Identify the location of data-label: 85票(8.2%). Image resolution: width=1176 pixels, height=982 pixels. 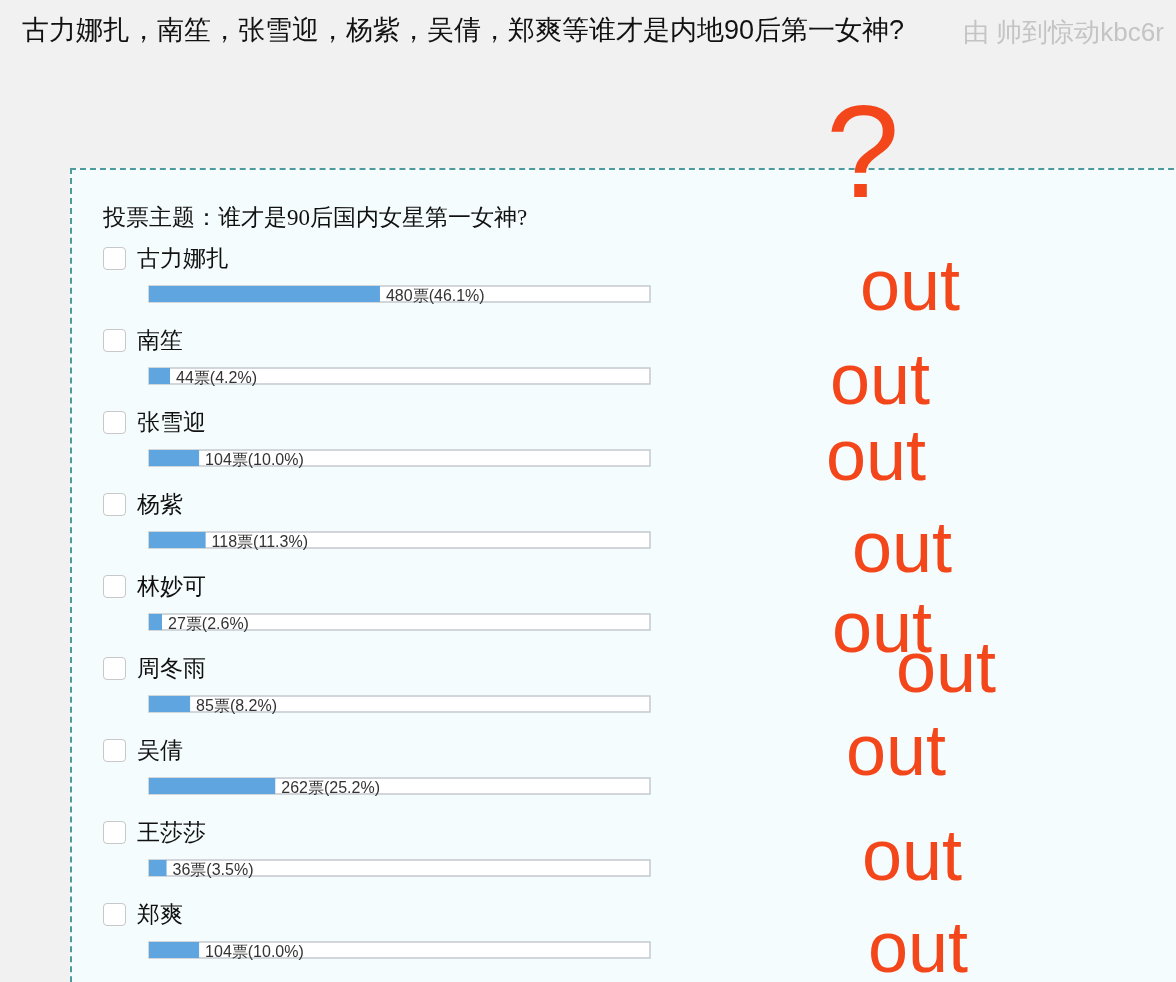
(236, 705).